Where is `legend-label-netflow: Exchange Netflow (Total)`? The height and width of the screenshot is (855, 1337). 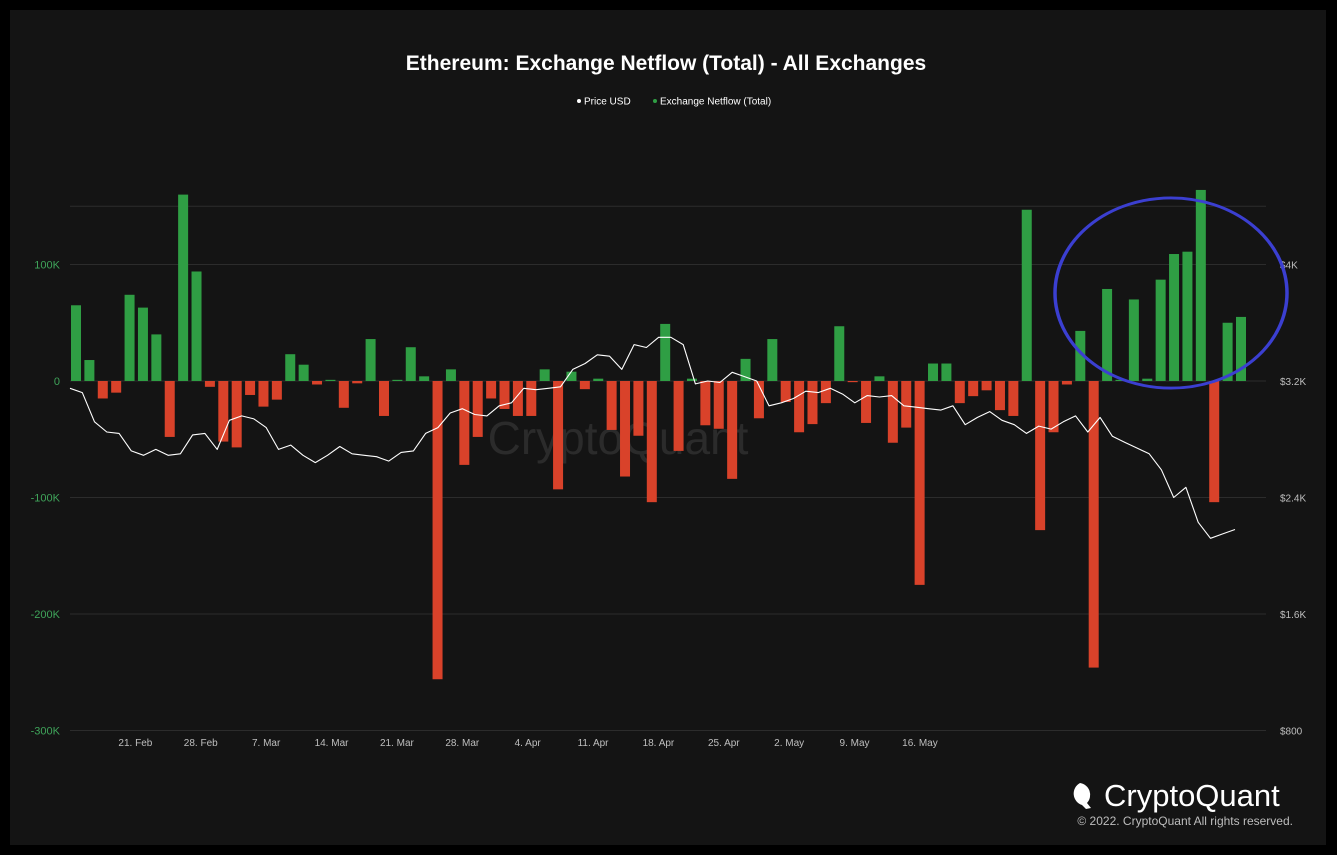
legend-label-netflow: Exchange Netflow (Total) is located at coordinates (715, 102).